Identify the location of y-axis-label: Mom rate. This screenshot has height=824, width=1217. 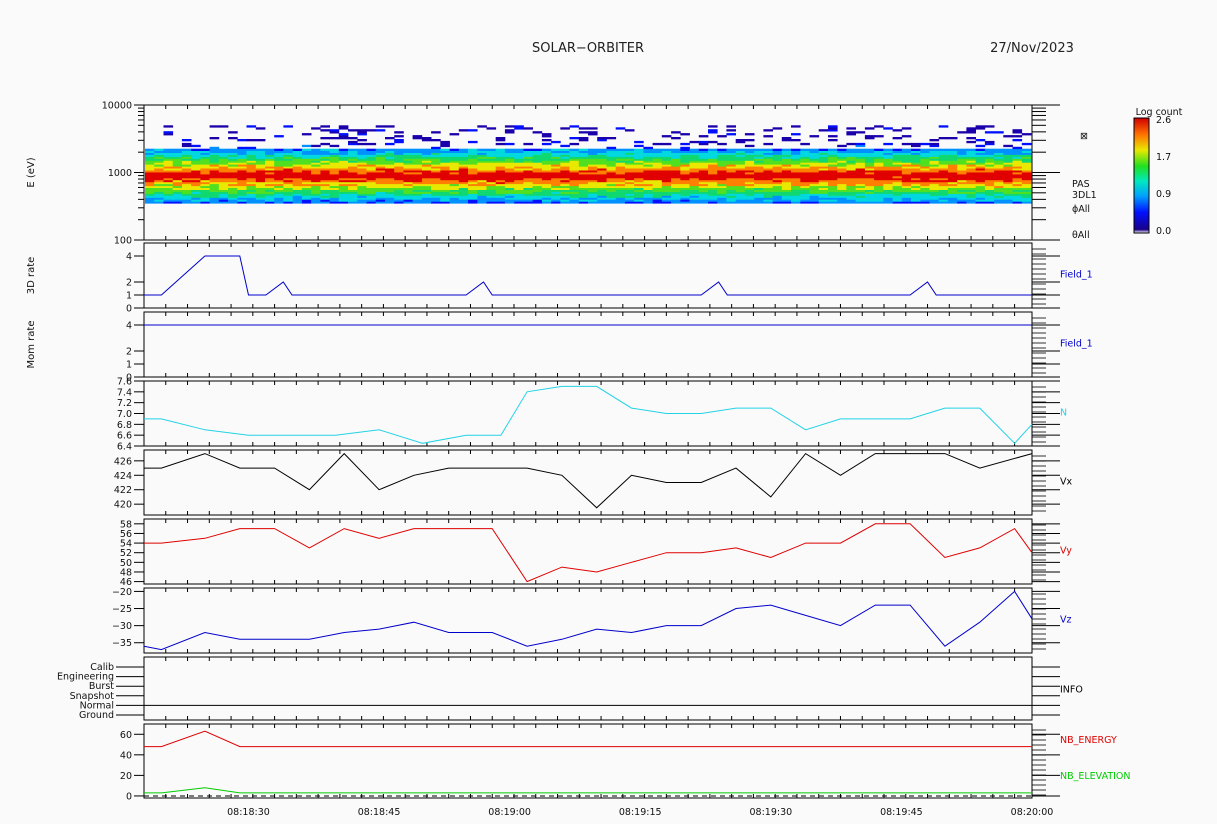
(31, 345).